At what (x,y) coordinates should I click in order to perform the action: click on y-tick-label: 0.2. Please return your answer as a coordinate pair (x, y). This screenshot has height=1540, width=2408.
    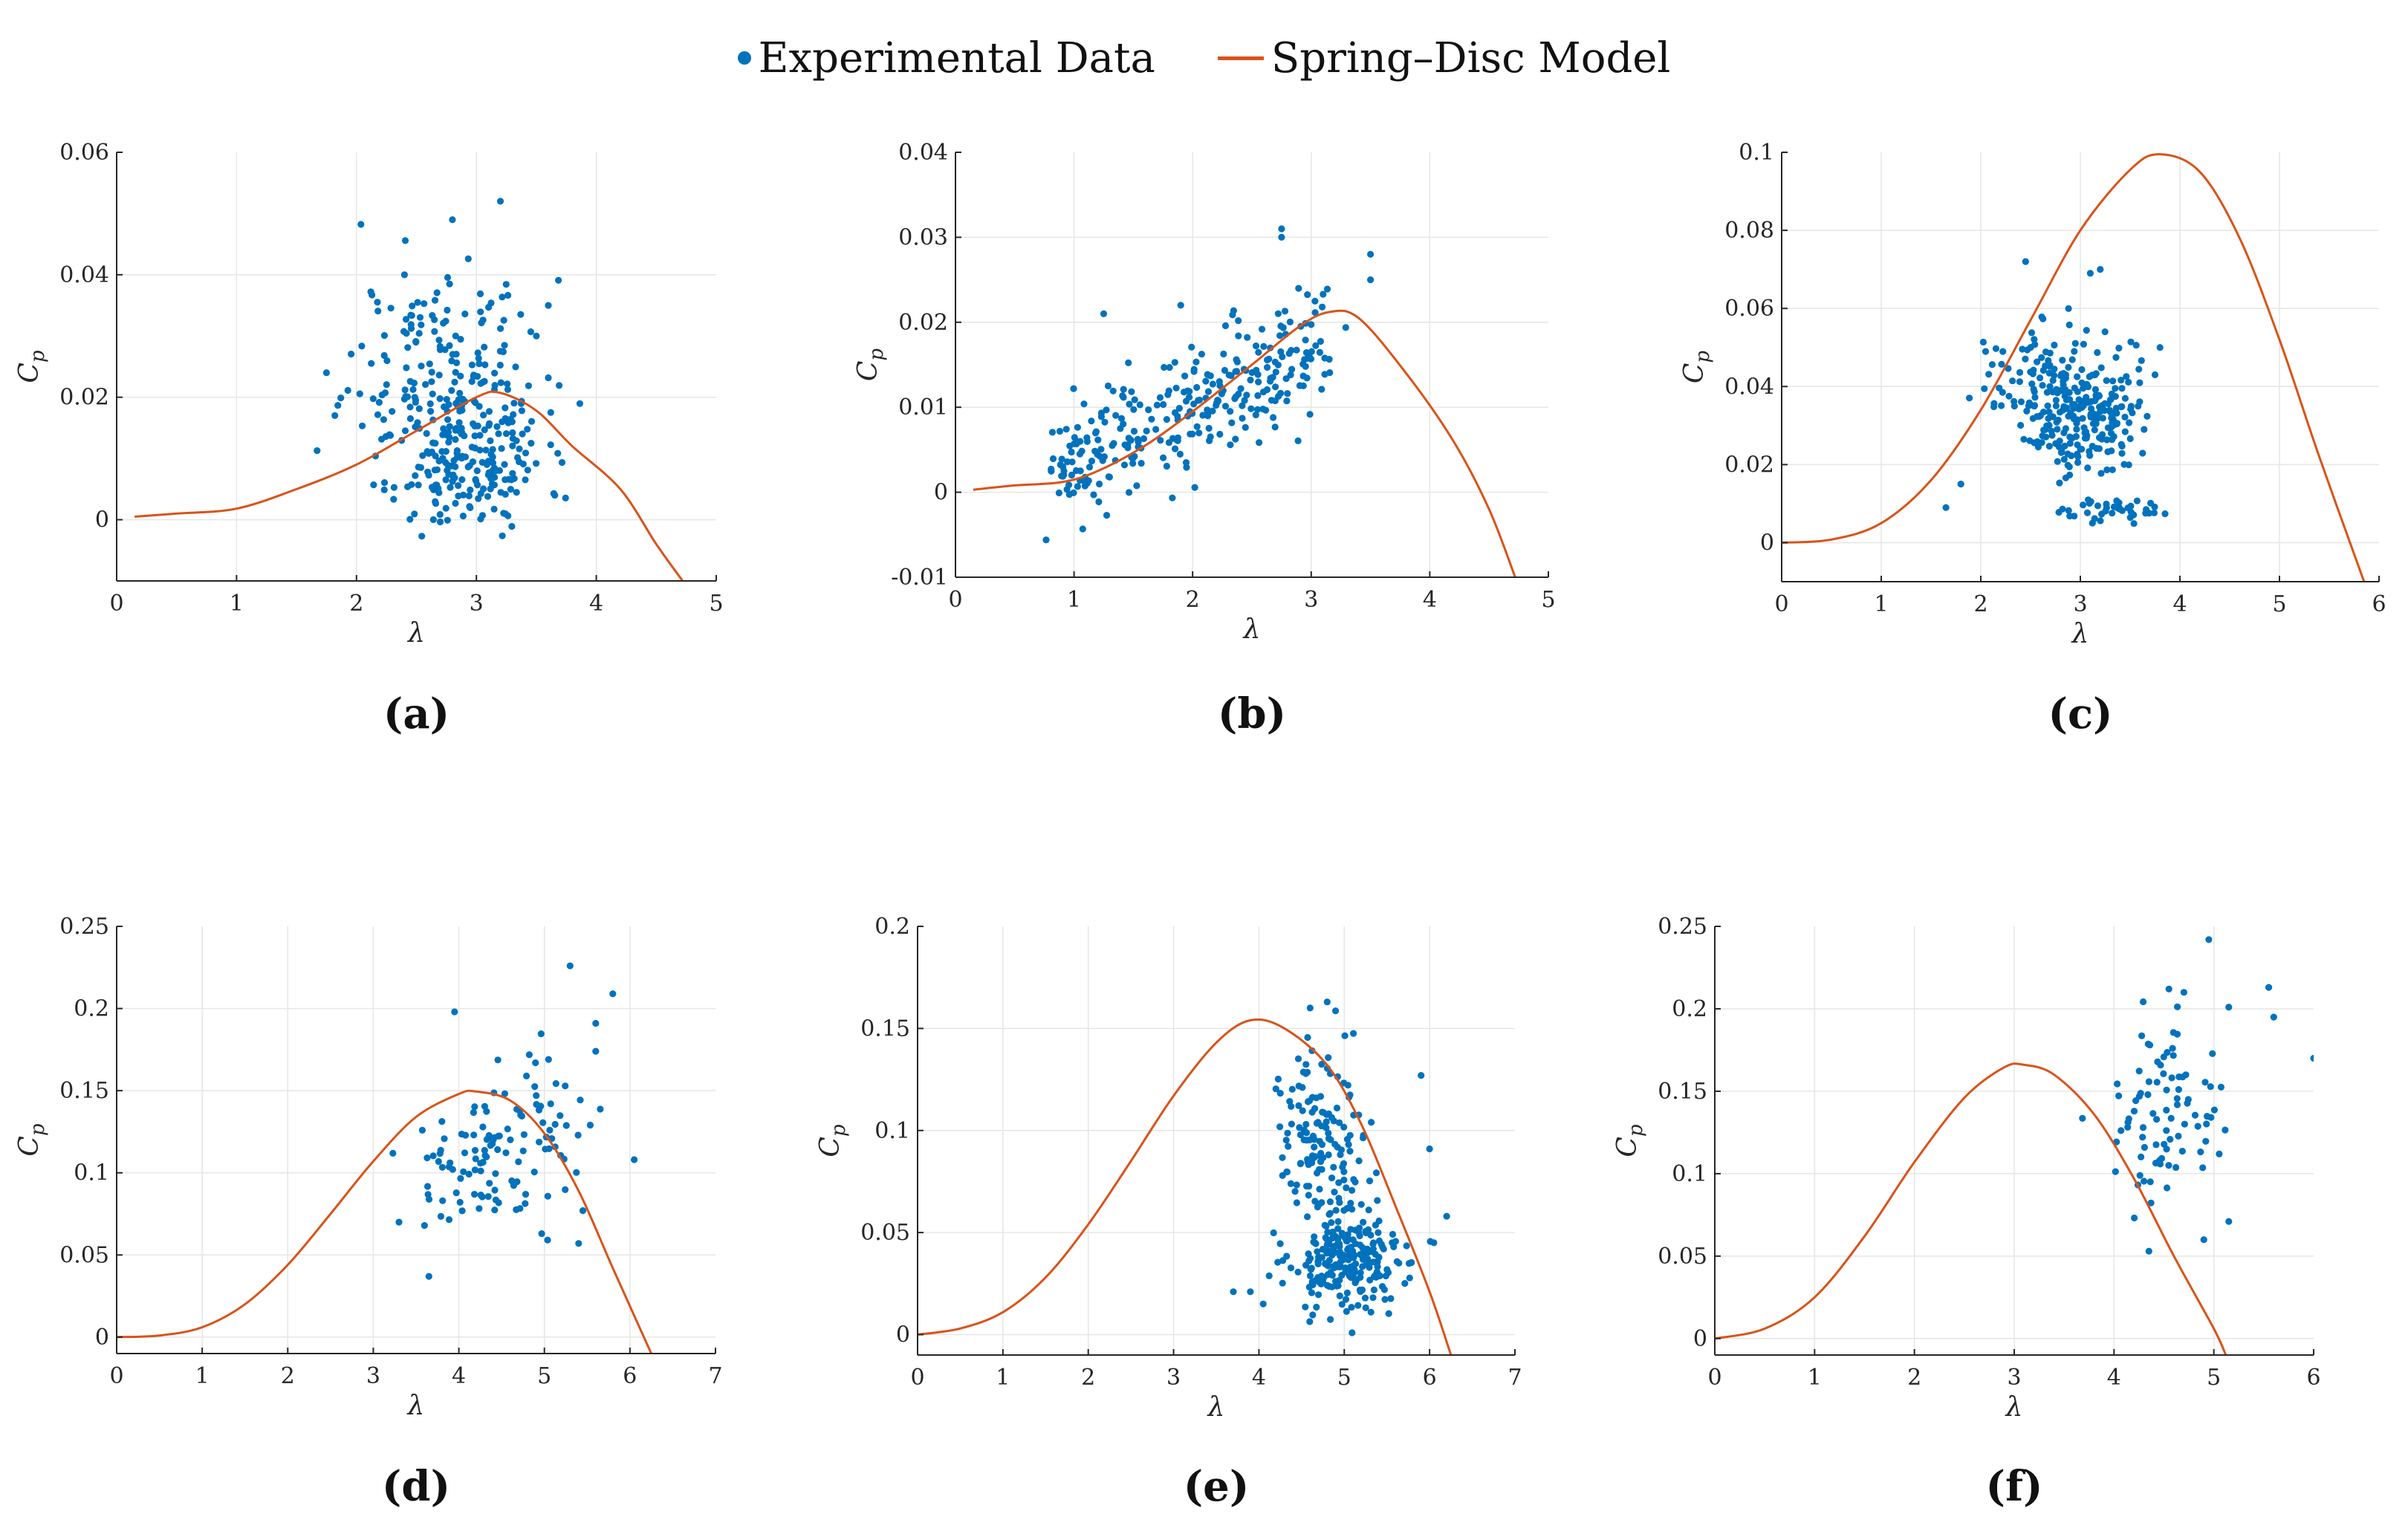
    Looking at the image, I should click on (892, 927).